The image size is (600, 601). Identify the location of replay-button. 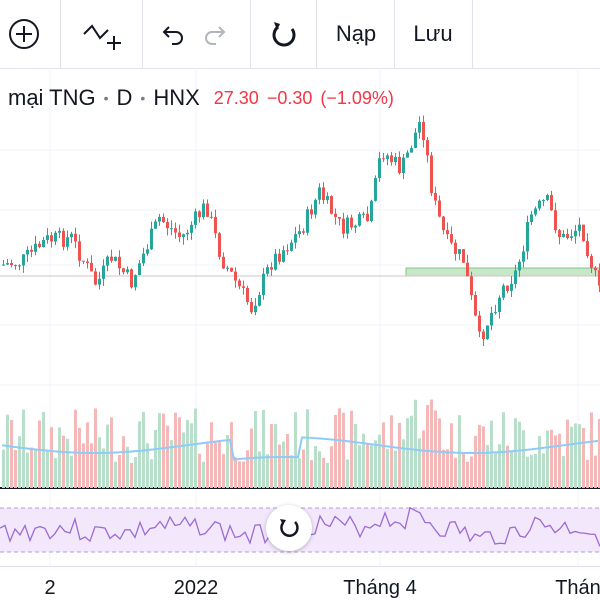
(284, 34).